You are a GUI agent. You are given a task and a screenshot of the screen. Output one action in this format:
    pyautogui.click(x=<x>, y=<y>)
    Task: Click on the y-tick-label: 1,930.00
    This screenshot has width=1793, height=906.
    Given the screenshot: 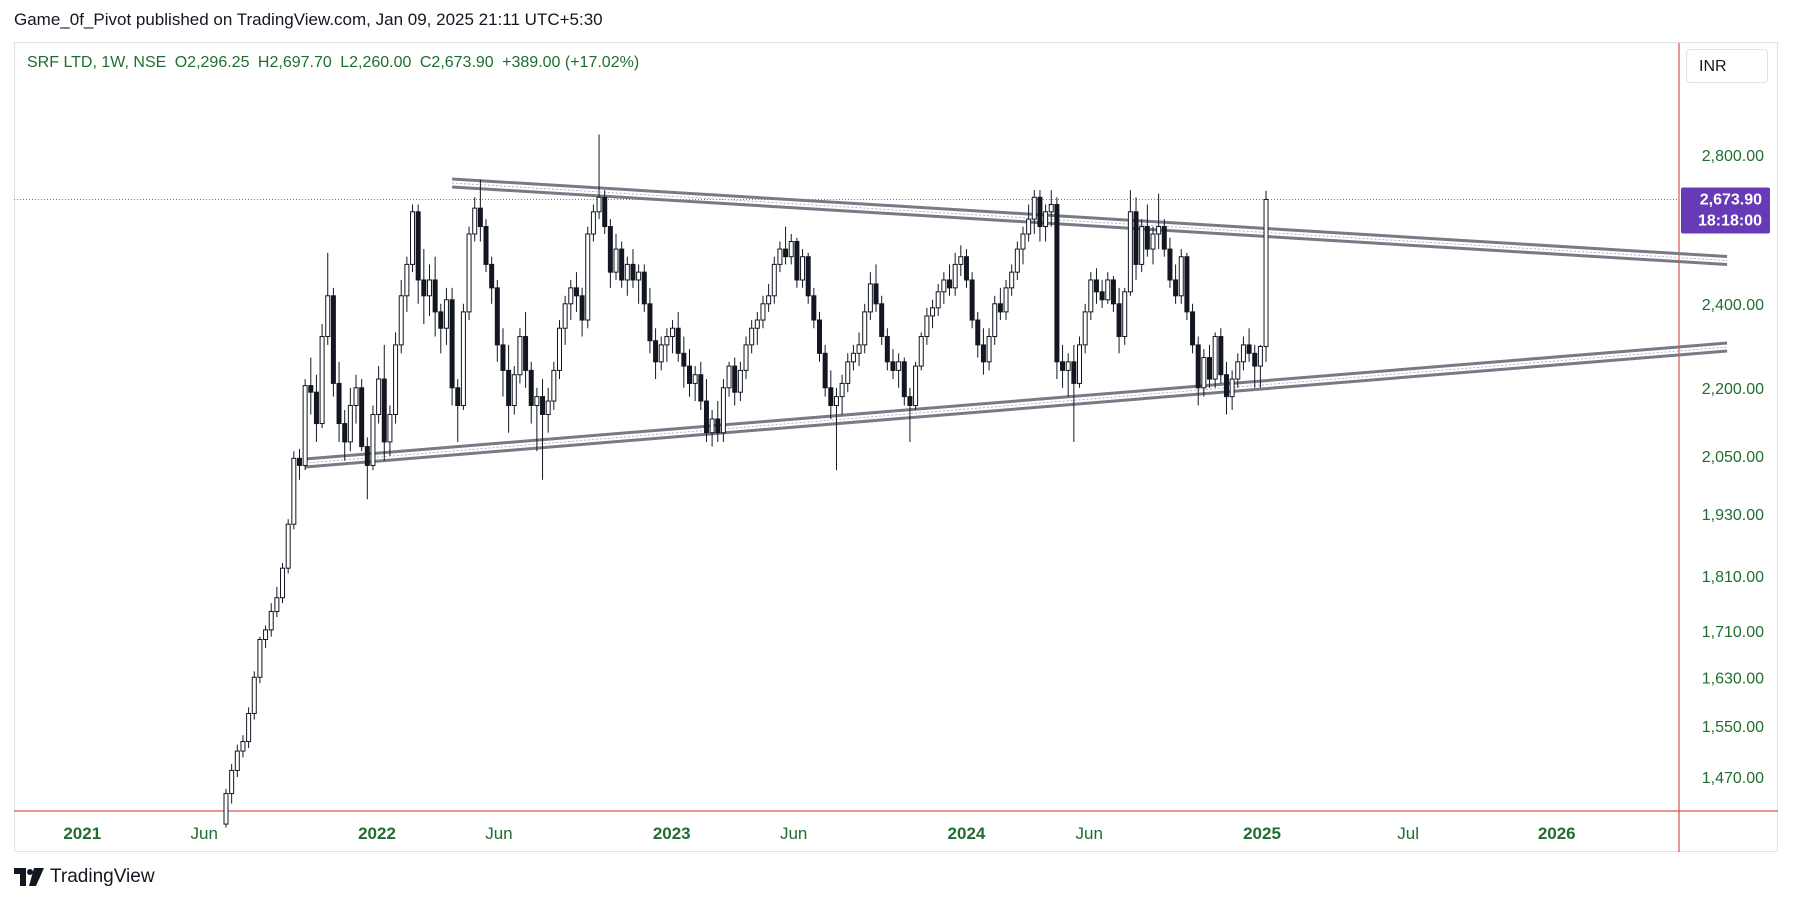 What is the action you would take?
    pyautogui.click(x=1733, y=515)
    